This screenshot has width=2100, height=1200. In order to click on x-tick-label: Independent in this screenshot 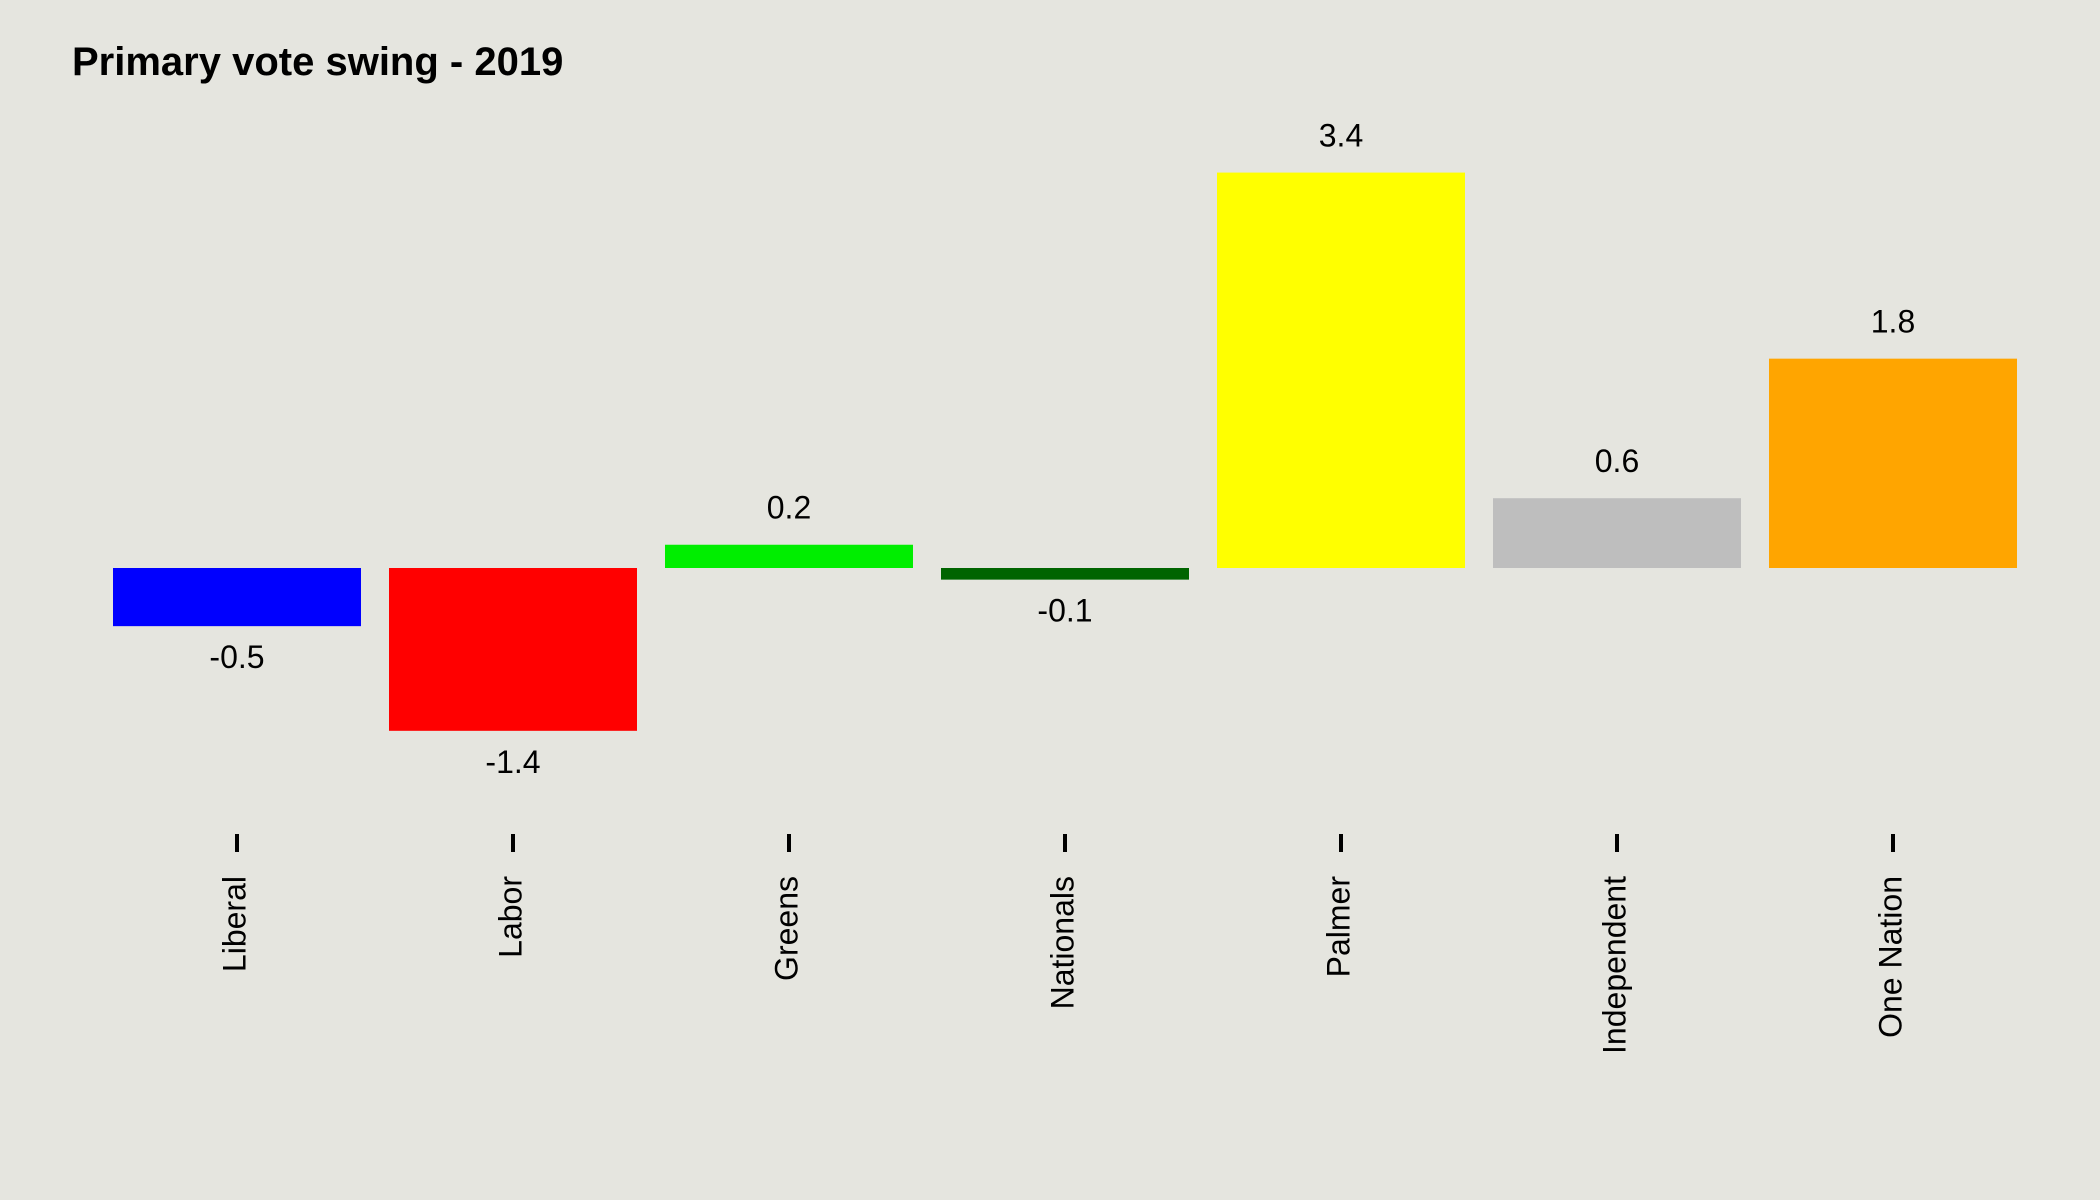, I will do `click(1614, 965)`.